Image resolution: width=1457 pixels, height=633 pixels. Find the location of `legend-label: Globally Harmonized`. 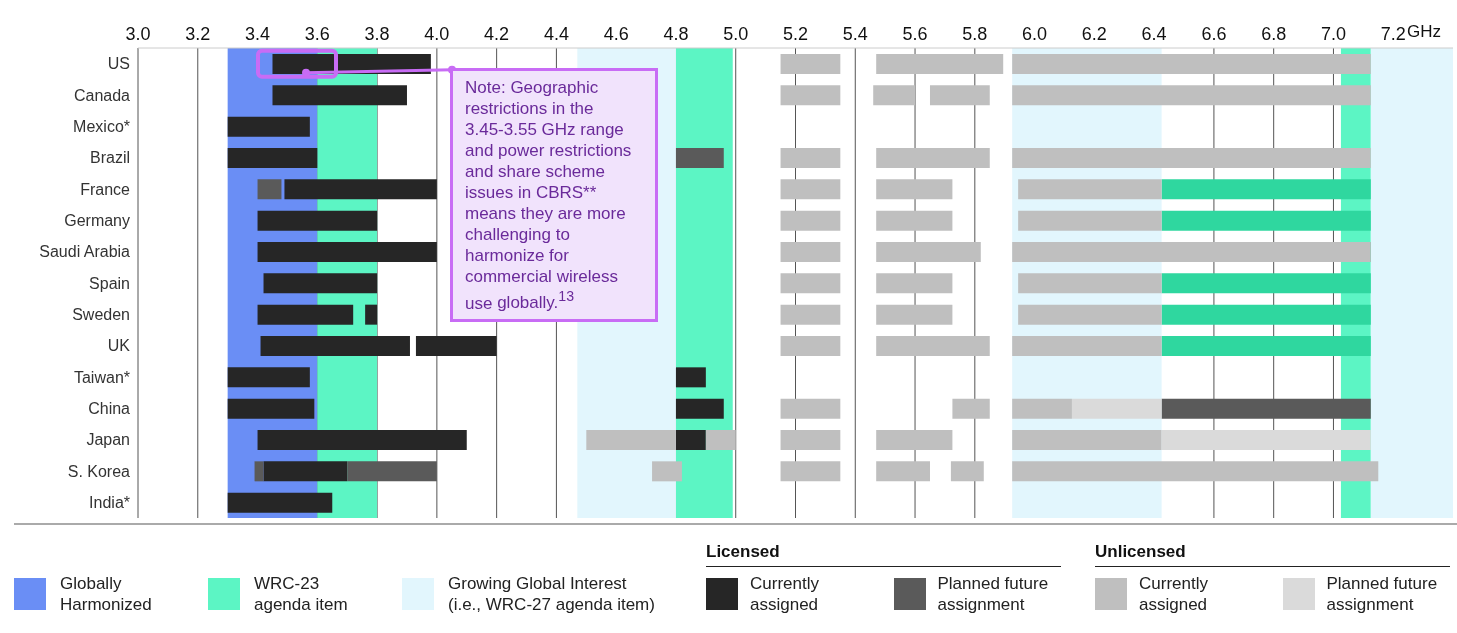

legend-label: Globally Harmonized is located at coordinates (106, 594).